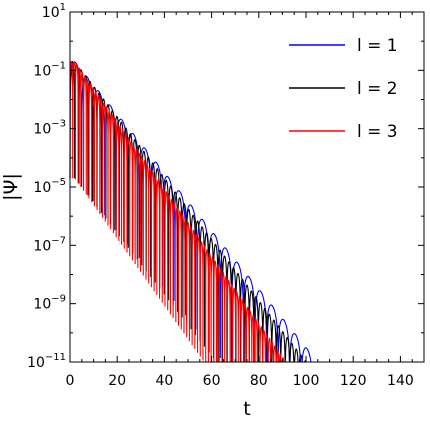  I want to click on legend-label-3: l = 3, so click(377, 132).